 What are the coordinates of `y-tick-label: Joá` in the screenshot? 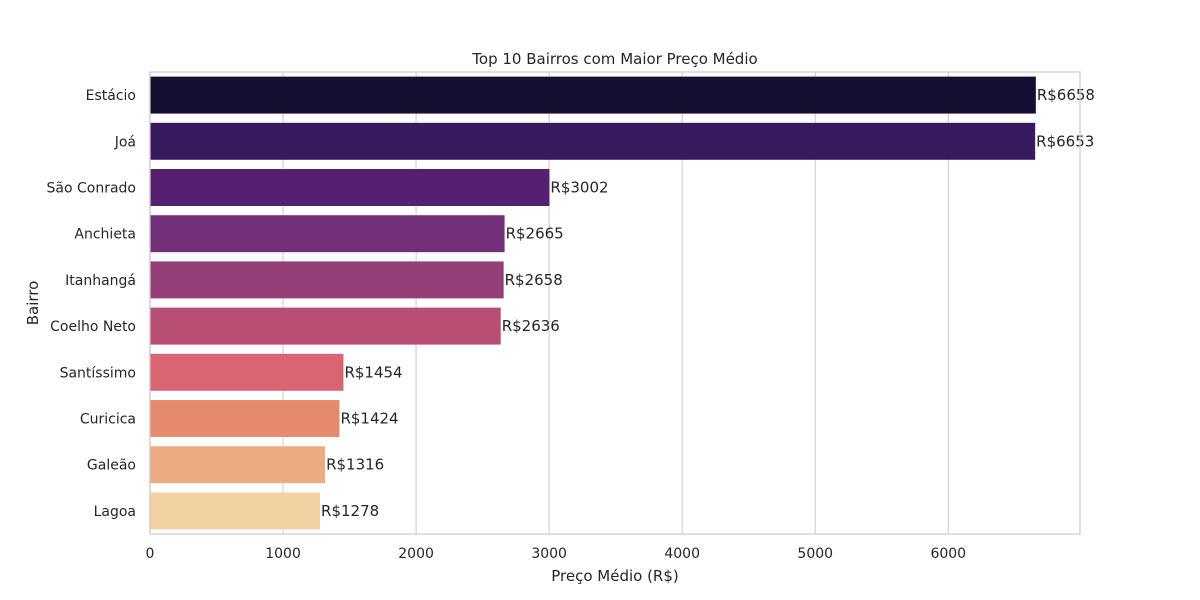 It's located at (125, 142).